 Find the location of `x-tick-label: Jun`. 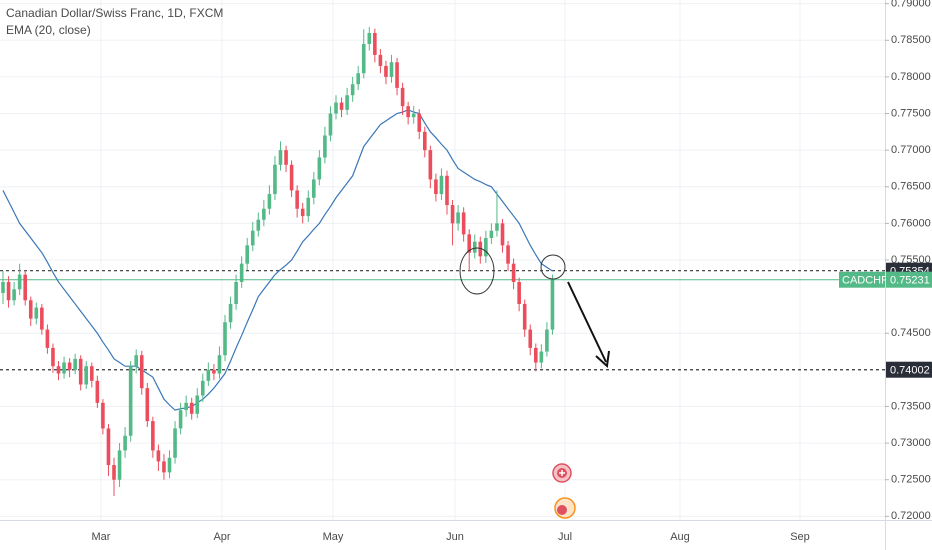

x-tick-label: Jun is located at coordinates (455, 537).